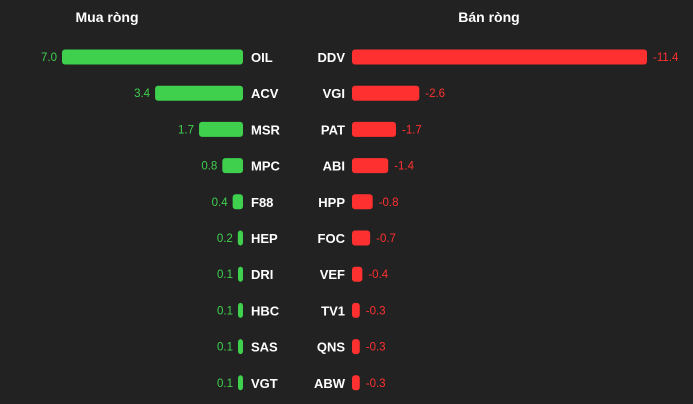 Image resolution: width=693 pixels, height=404 pixels. I want to click on sell-ticker-label: VEF, so click(332, 274).